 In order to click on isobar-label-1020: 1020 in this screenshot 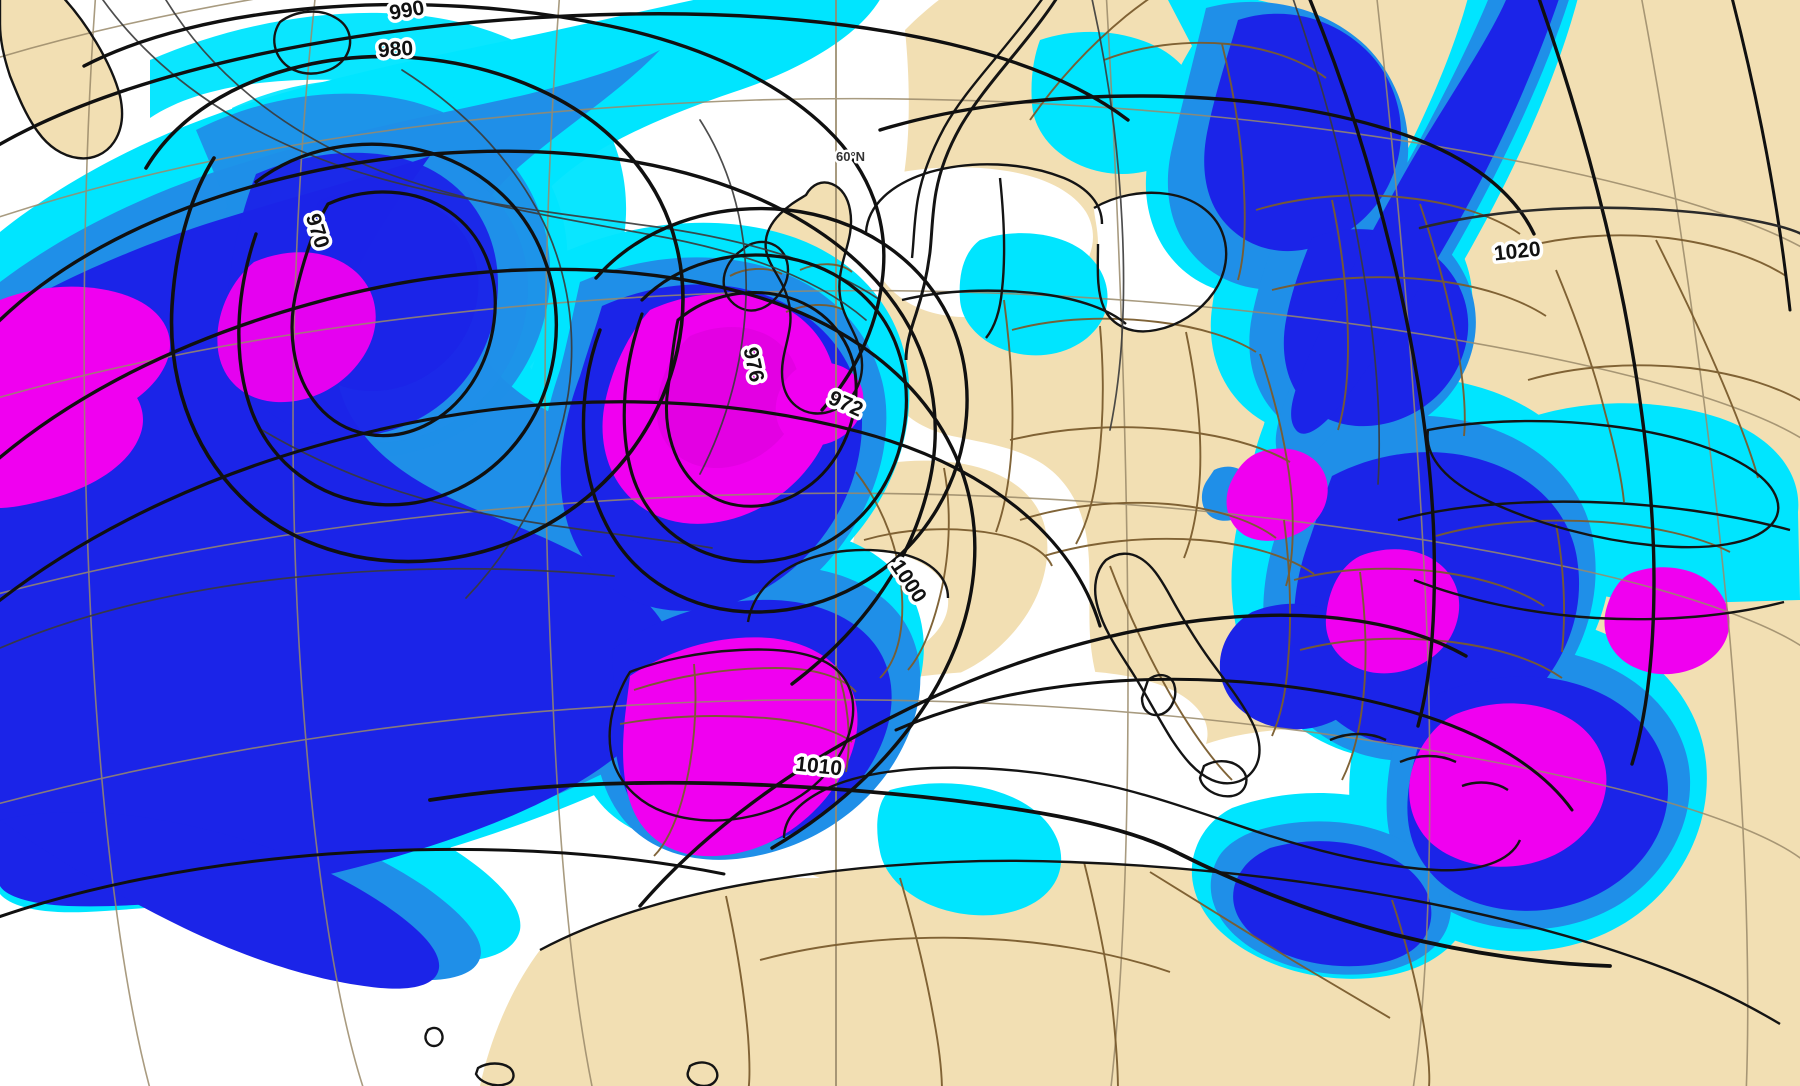, I will do `click(1517, 252)`.